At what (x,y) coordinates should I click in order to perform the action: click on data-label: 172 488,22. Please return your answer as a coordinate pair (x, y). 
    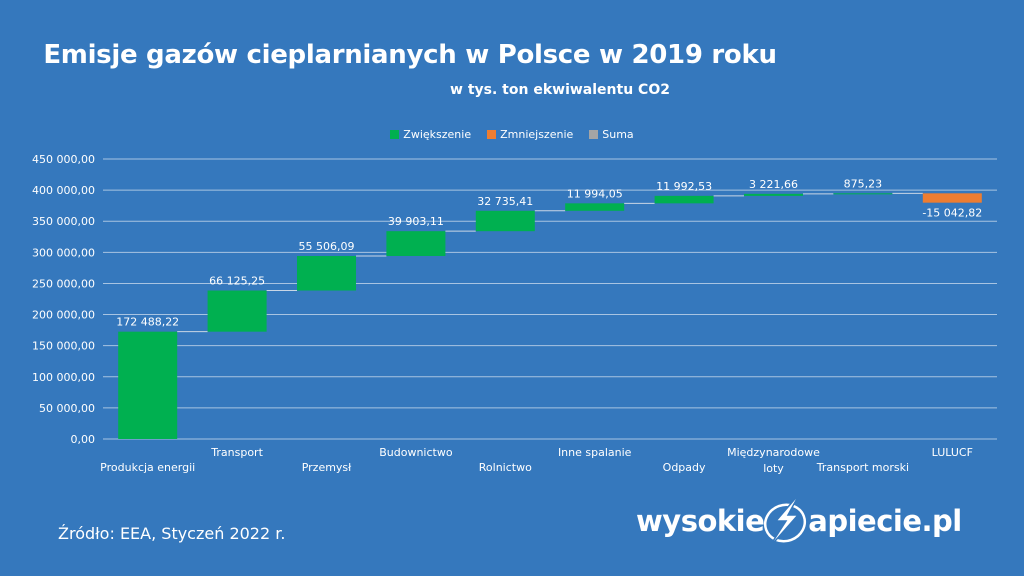
    Looking at the image, I should click on (147, 322).